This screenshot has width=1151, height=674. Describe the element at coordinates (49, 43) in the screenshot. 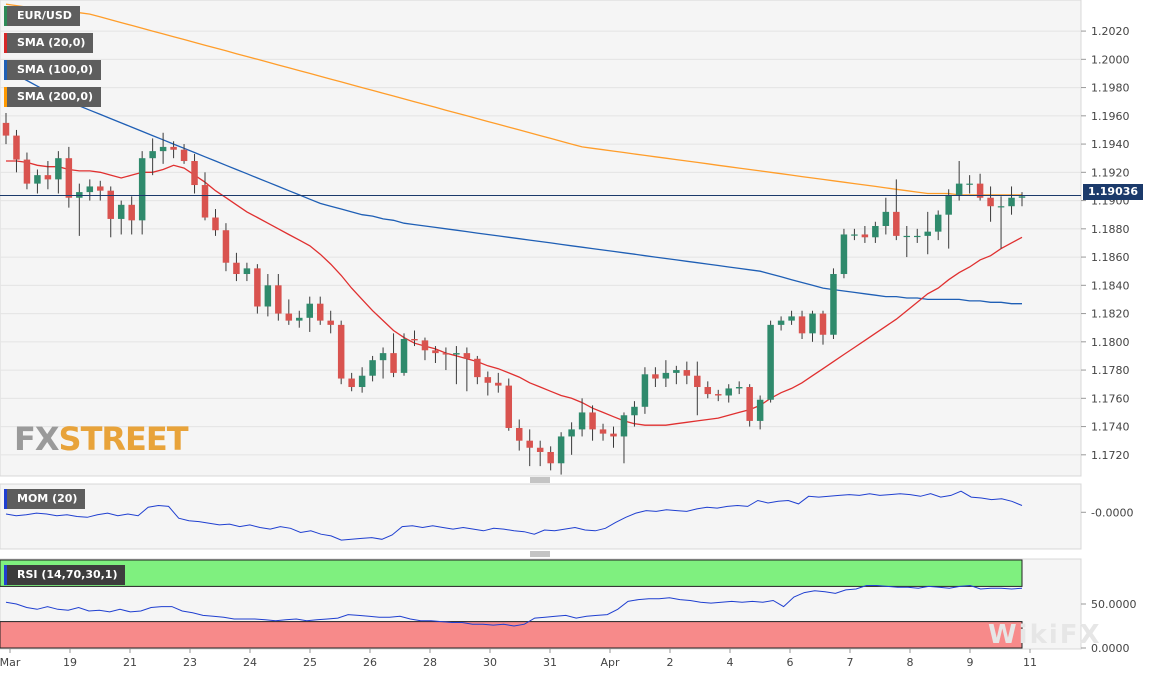

I see `sma20-label: SMA (20,0)` at that location.